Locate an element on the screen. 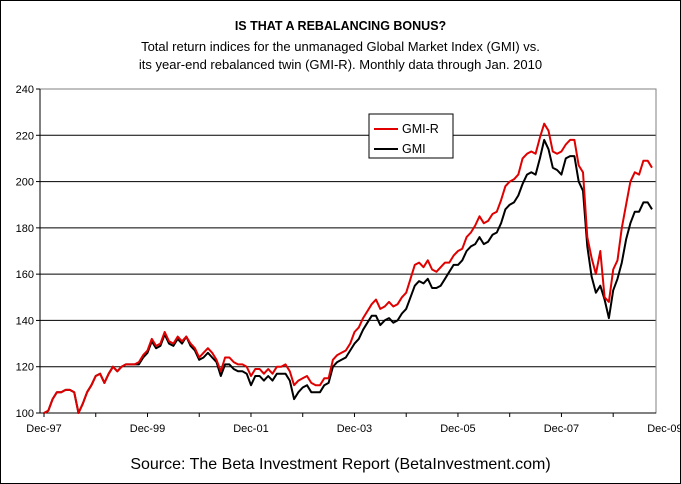  x-tick-label: Dec-01 is located at coordinates (250, 429).